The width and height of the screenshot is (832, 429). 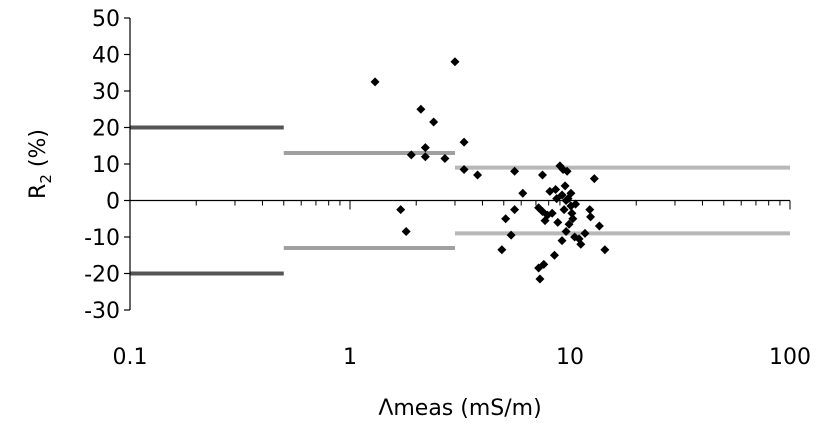 What do you see at coordinates (106, 19) in the screenshot?
I see `y-tick-label: 50` at bounding box center [106, 19].